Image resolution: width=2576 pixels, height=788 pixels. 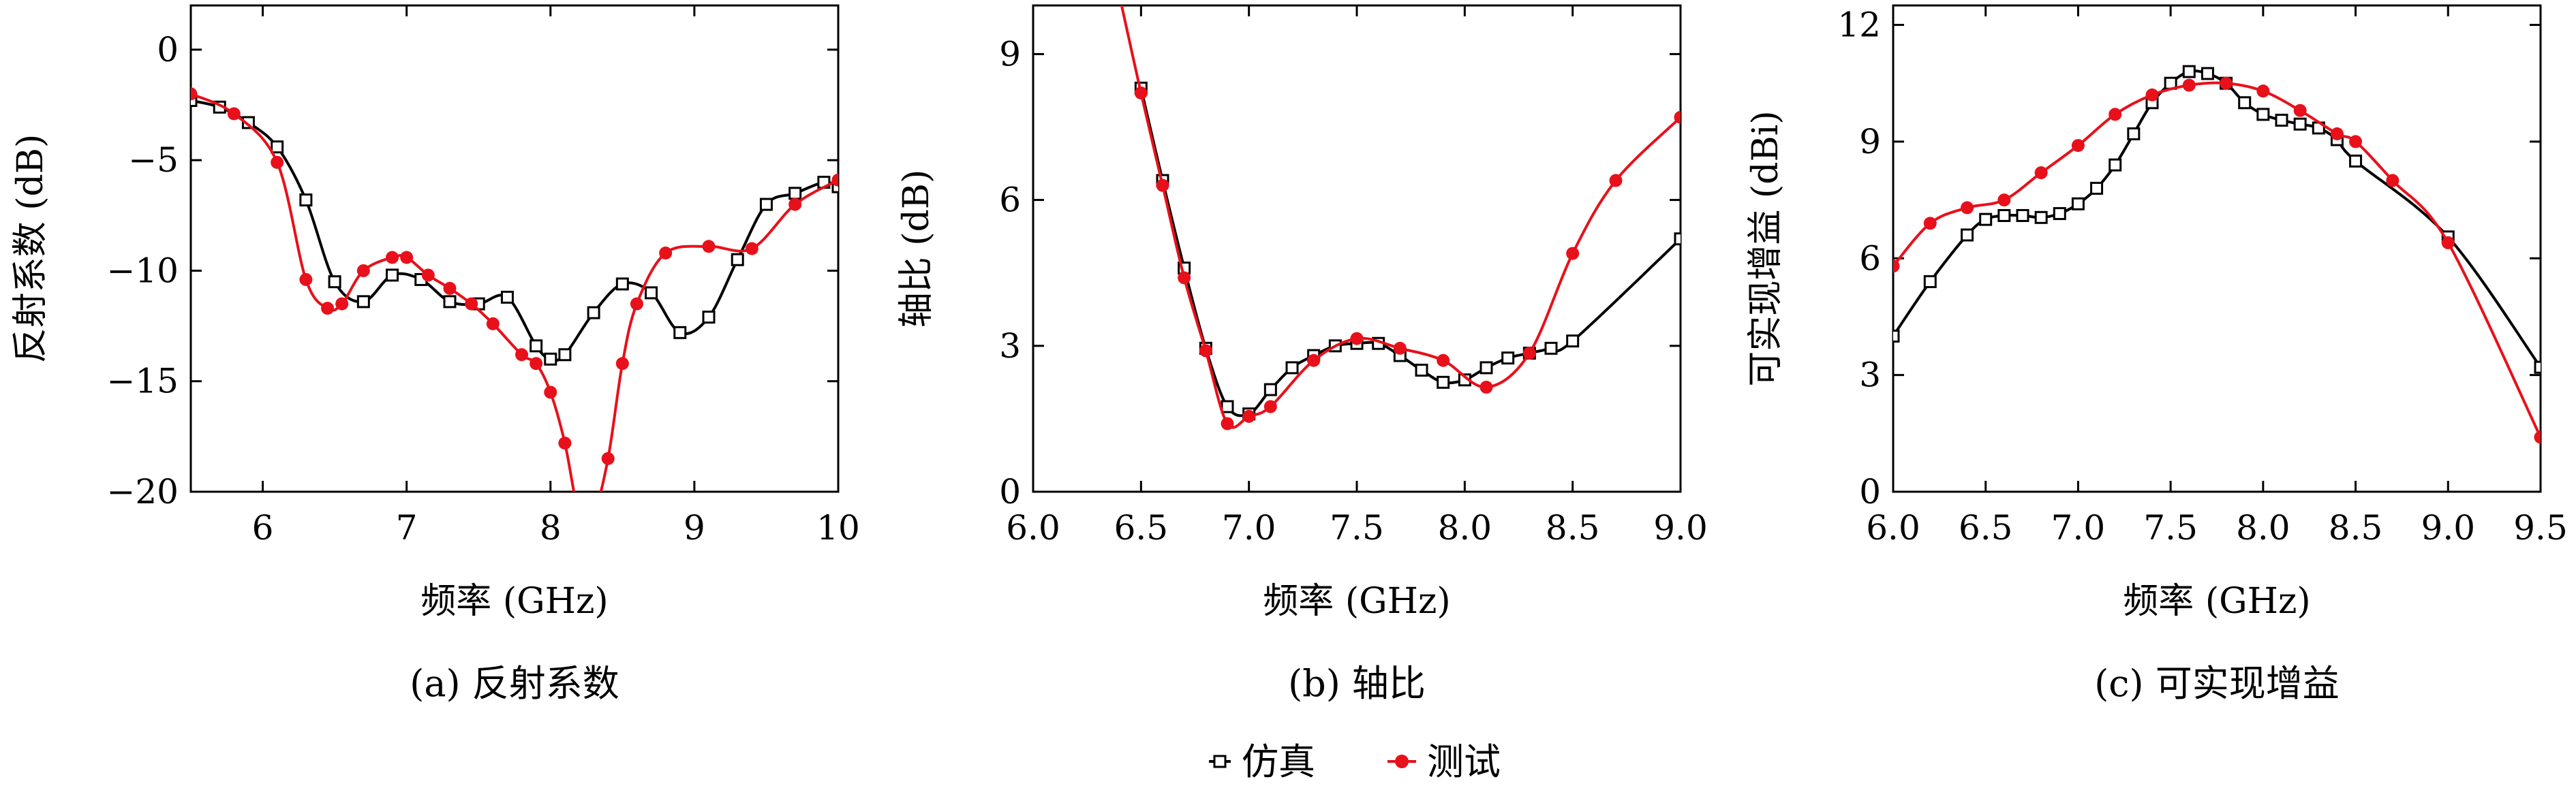 I want to click on y-tick-label: 12, so click(x=1859, y=25).